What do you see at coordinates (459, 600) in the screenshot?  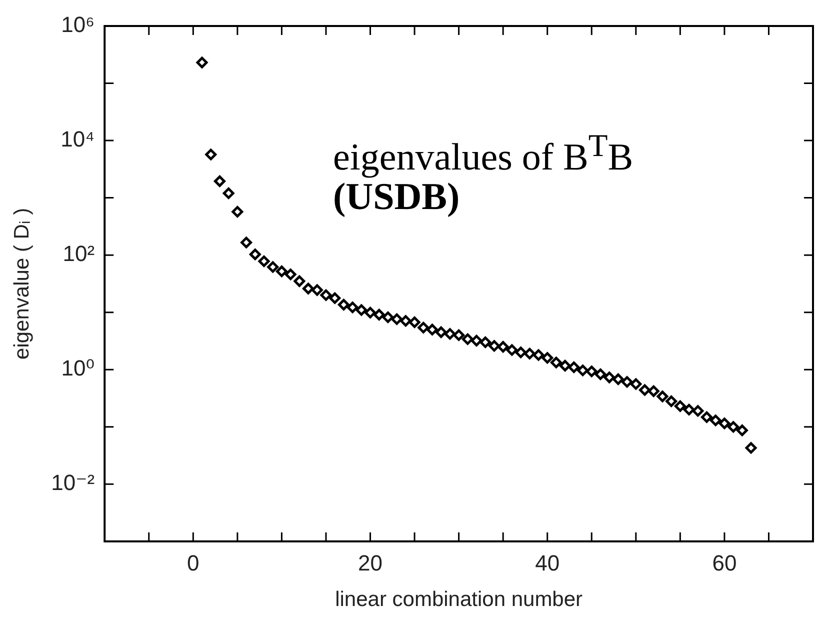 I see `x-axis-title: linear combination number` at bounding box center [459, 600].